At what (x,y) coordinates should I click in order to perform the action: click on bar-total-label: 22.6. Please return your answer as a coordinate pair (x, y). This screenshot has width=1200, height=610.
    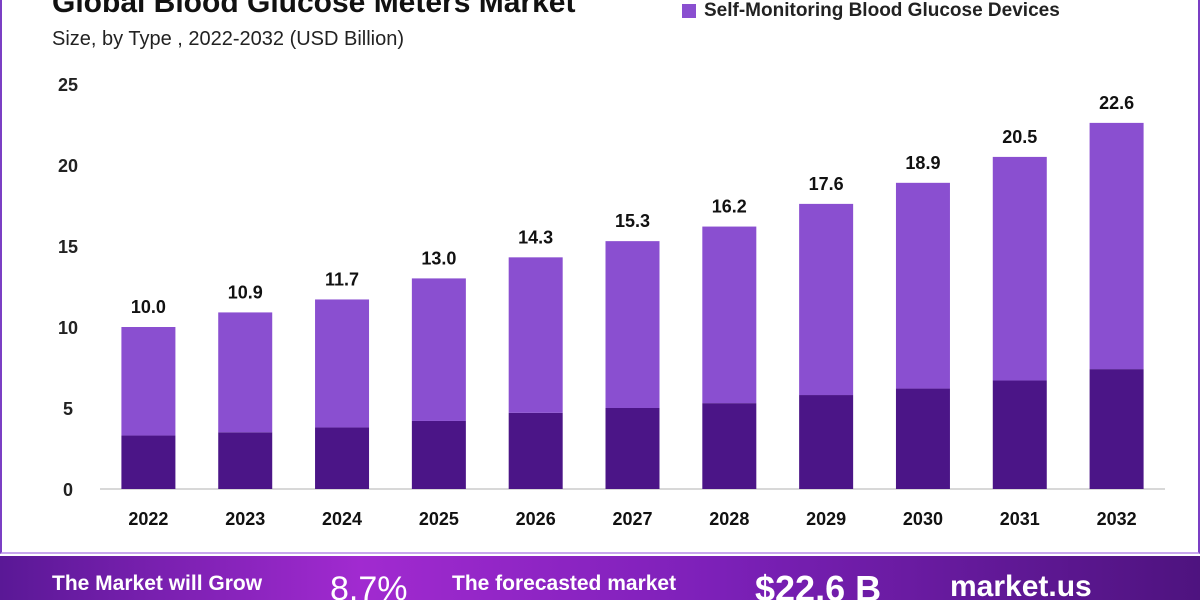
    Looking at the image, I should click on (1116, 103).